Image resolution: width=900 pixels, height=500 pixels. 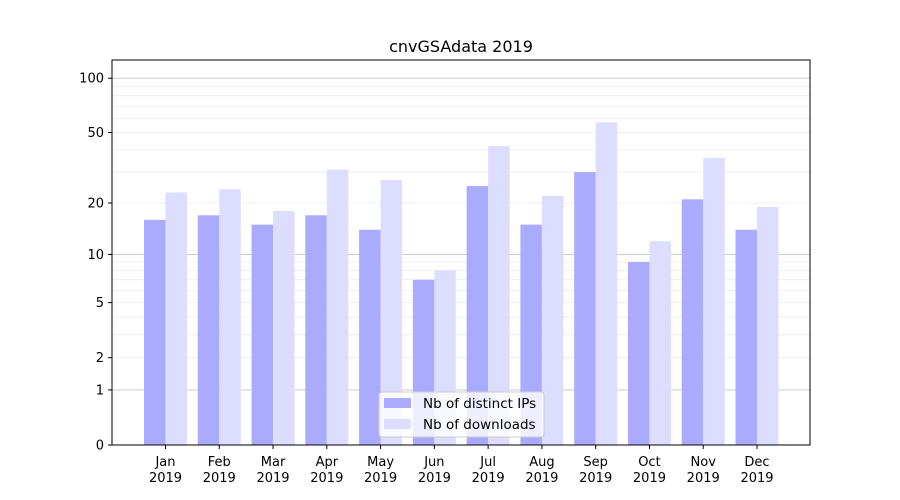 I want to click on x-tick-label-month: Aug, so click(x=541, y=462).